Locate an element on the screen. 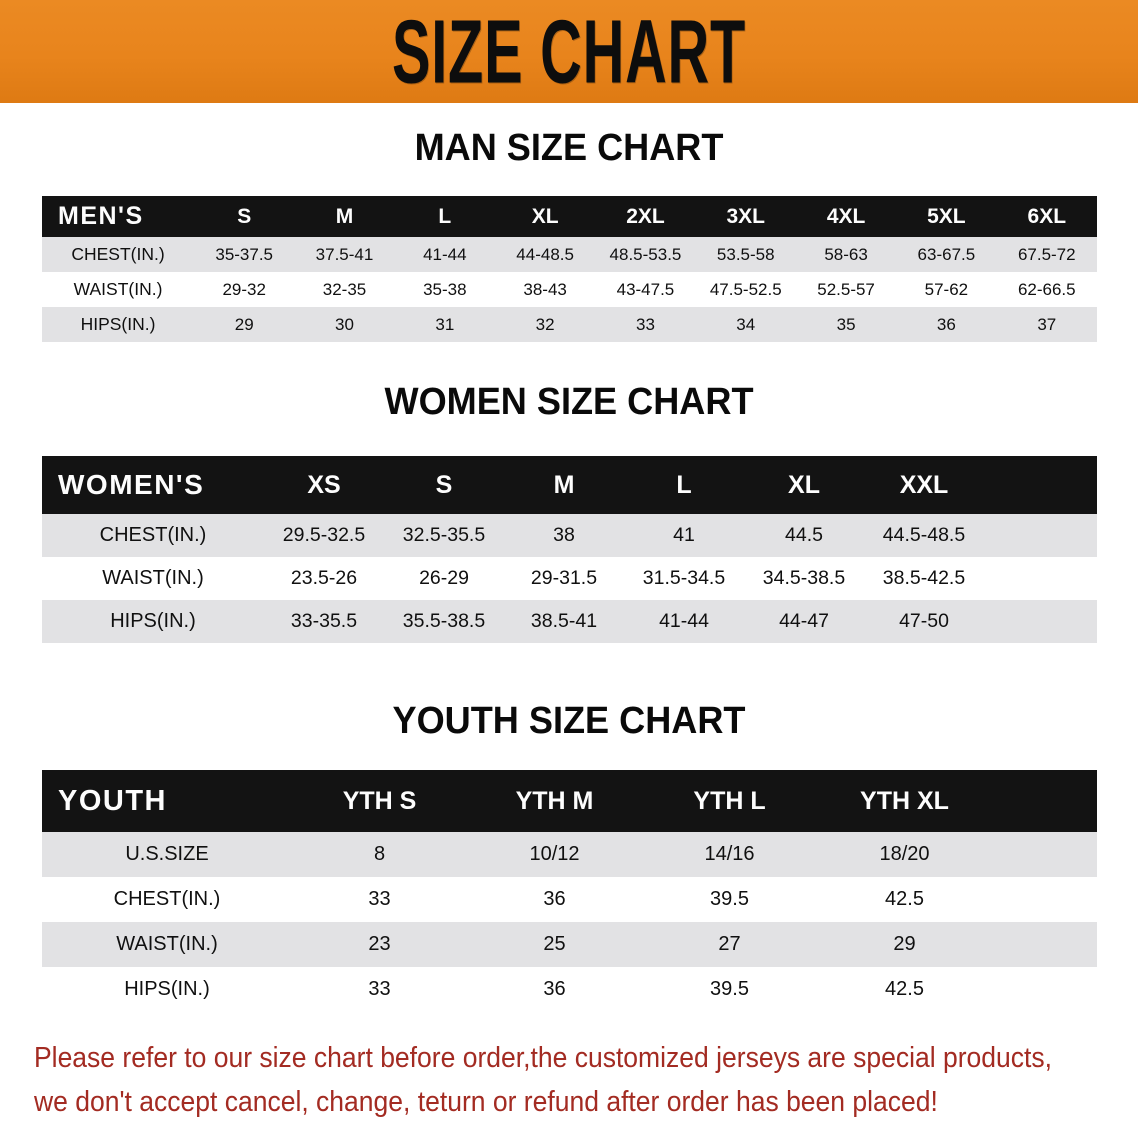 This screenshot has width=1138, height=1132. men-waist-m: 32-35 is located at coordinates (344, 289).